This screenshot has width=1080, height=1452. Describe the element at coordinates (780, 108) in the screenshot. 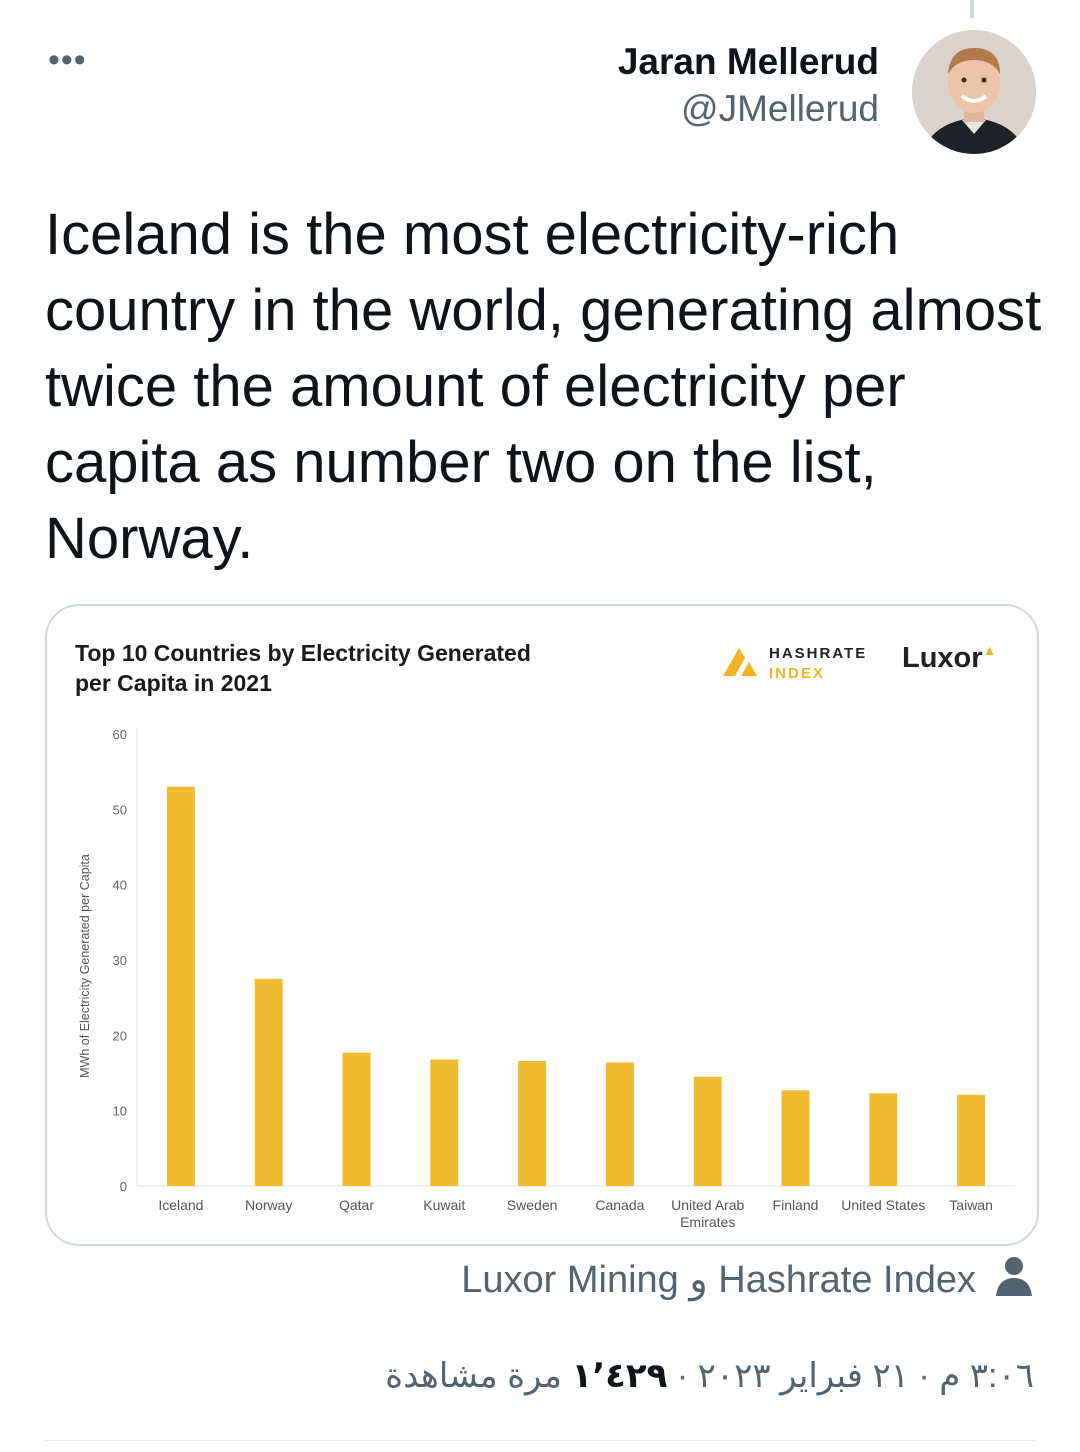

I see `author-handle: @JMellerud` at that location.